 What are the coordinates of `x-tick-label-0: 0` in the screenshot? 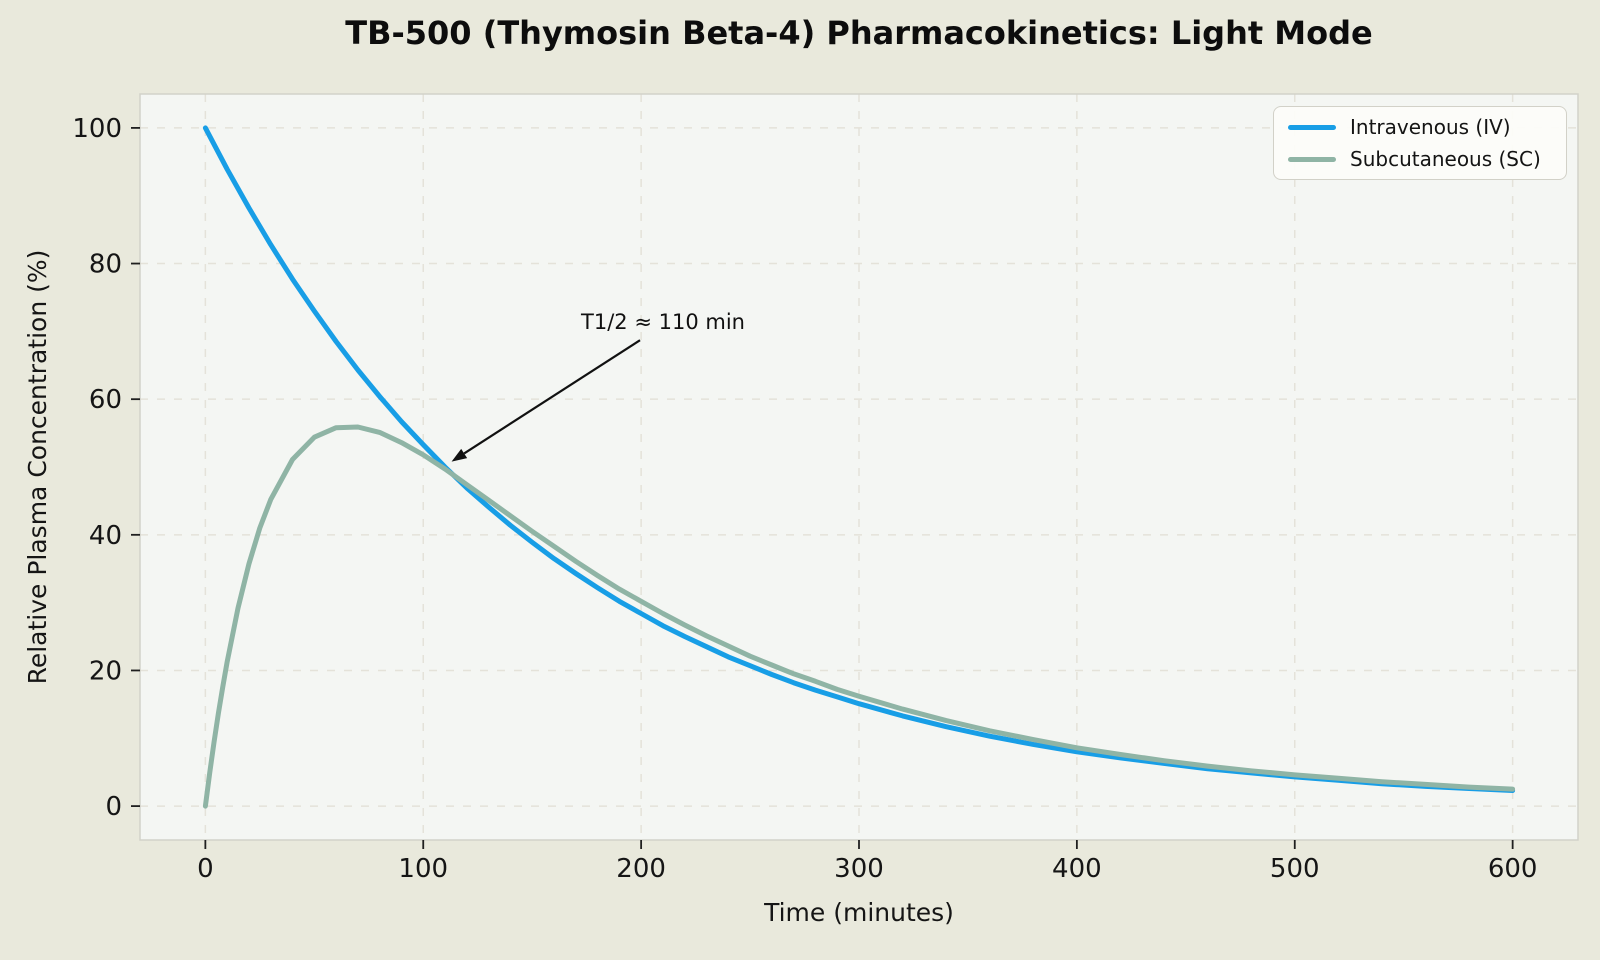 It's located at (205, 869).